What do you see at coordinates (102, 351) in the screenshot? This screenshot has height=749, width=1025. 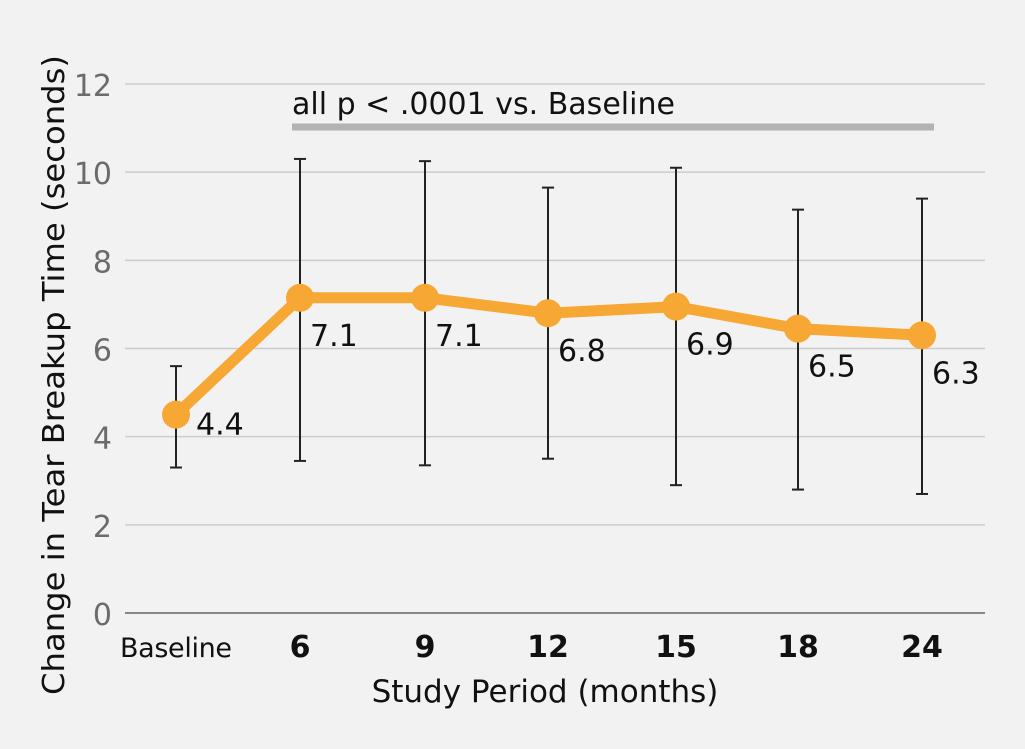 I see `y-tick-label-6: 6` at bounding box center [102, 351].